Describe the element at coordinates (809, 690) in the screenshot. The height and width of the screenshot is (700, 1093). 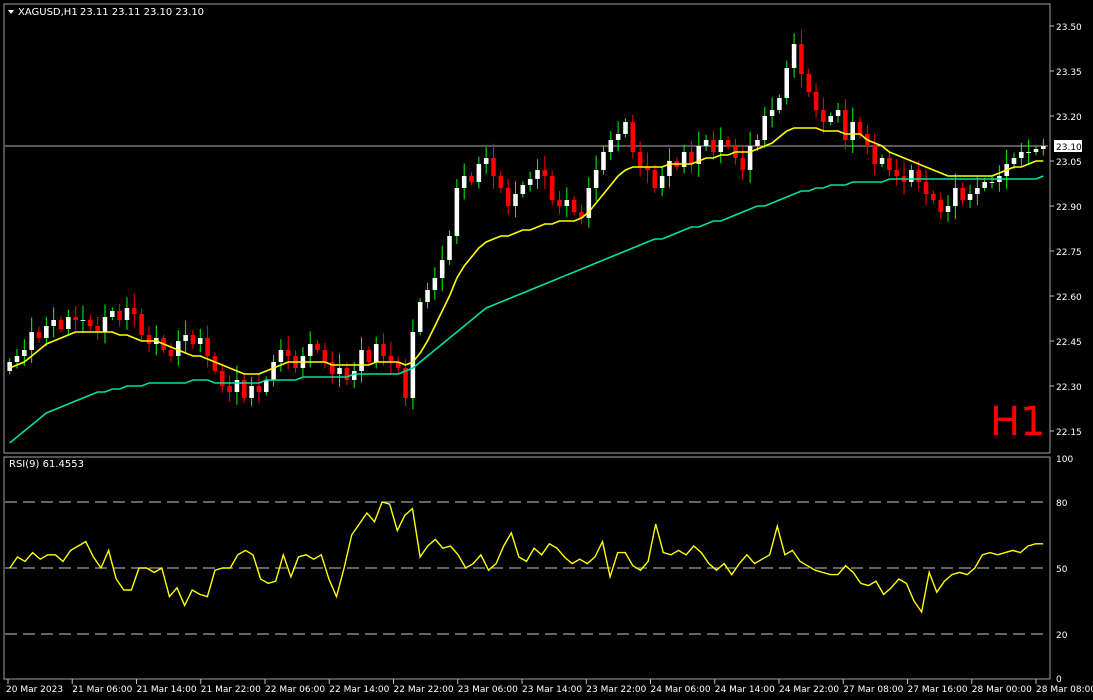
I see `time-tick-label: 24 Mar 22:00` at that location.